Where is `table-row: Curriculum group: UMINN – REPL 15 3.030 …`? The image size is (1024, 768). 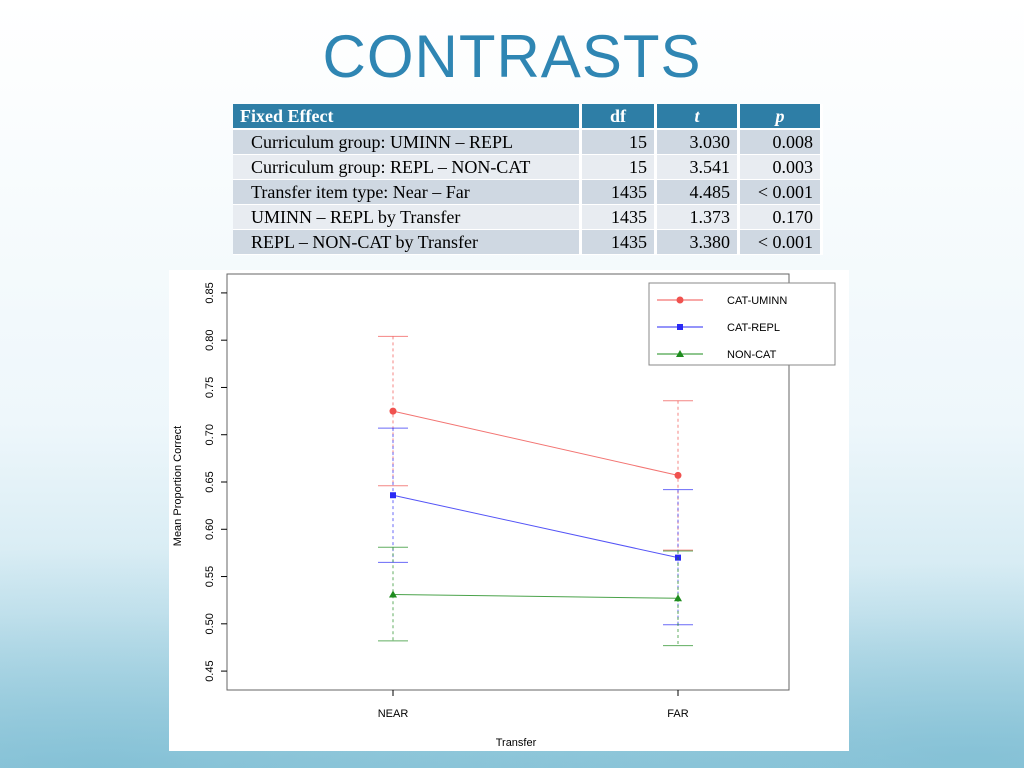 table-row: Curriculum group: UMINN – REPL 15 3.030 … is located at coordinates (528, 142).